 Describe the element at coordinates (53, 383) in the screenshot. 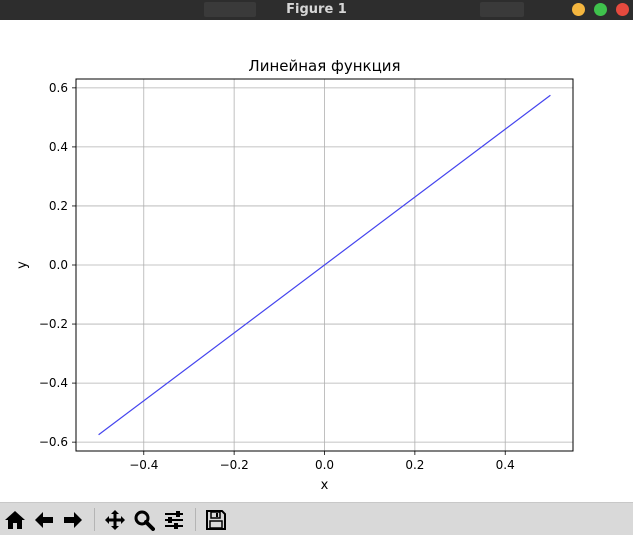

I see `y-tick-label: −0.4` at that location.